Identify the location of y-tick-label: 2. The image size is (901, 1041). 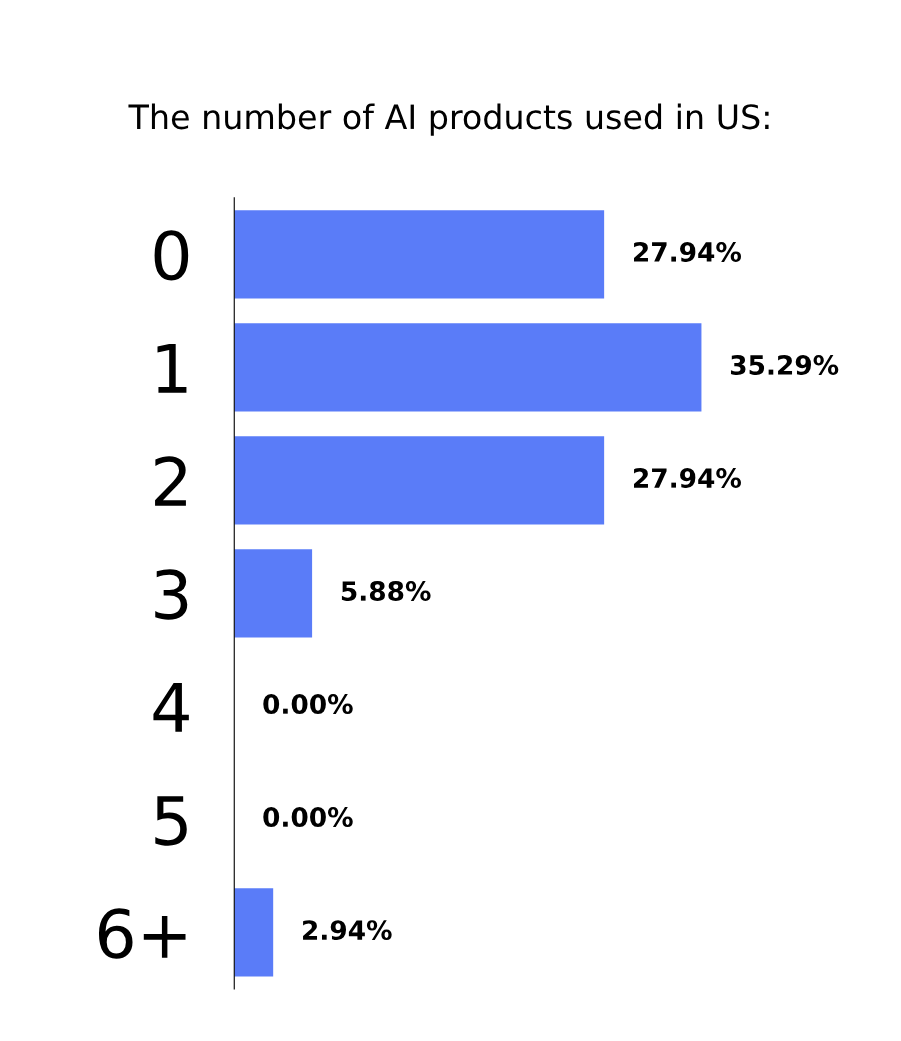
(170, 481).